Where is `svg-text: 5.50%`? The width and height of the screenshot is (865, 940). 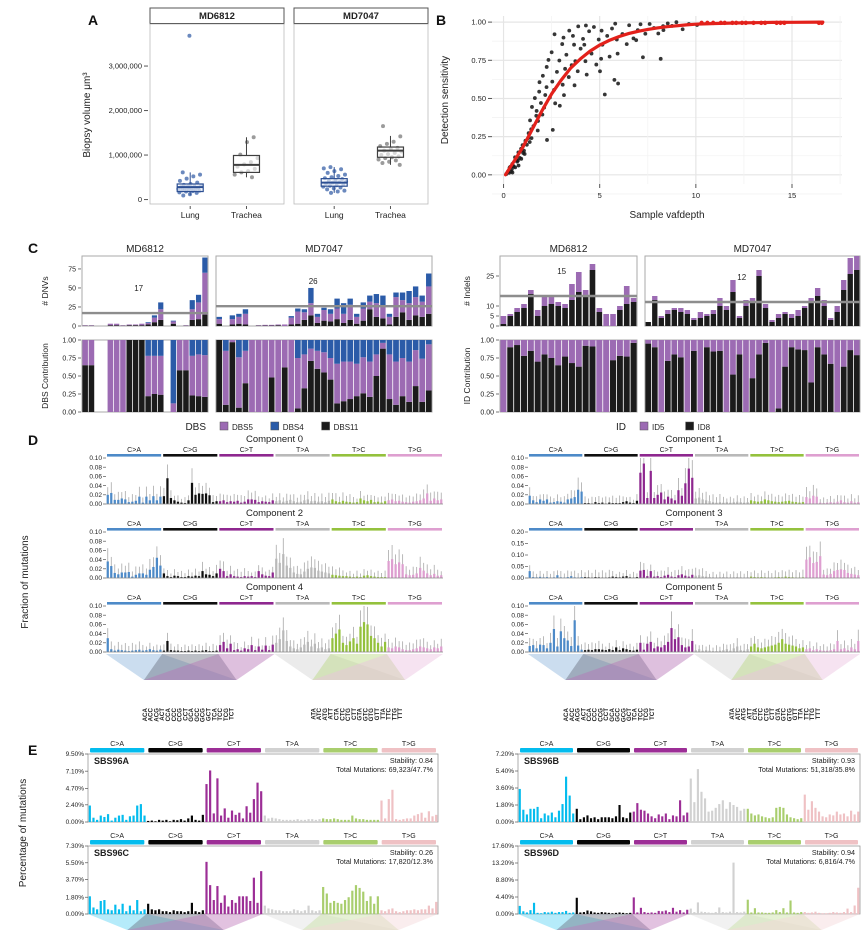 svg-text: 5.50% is located at coordinates (75, 863).